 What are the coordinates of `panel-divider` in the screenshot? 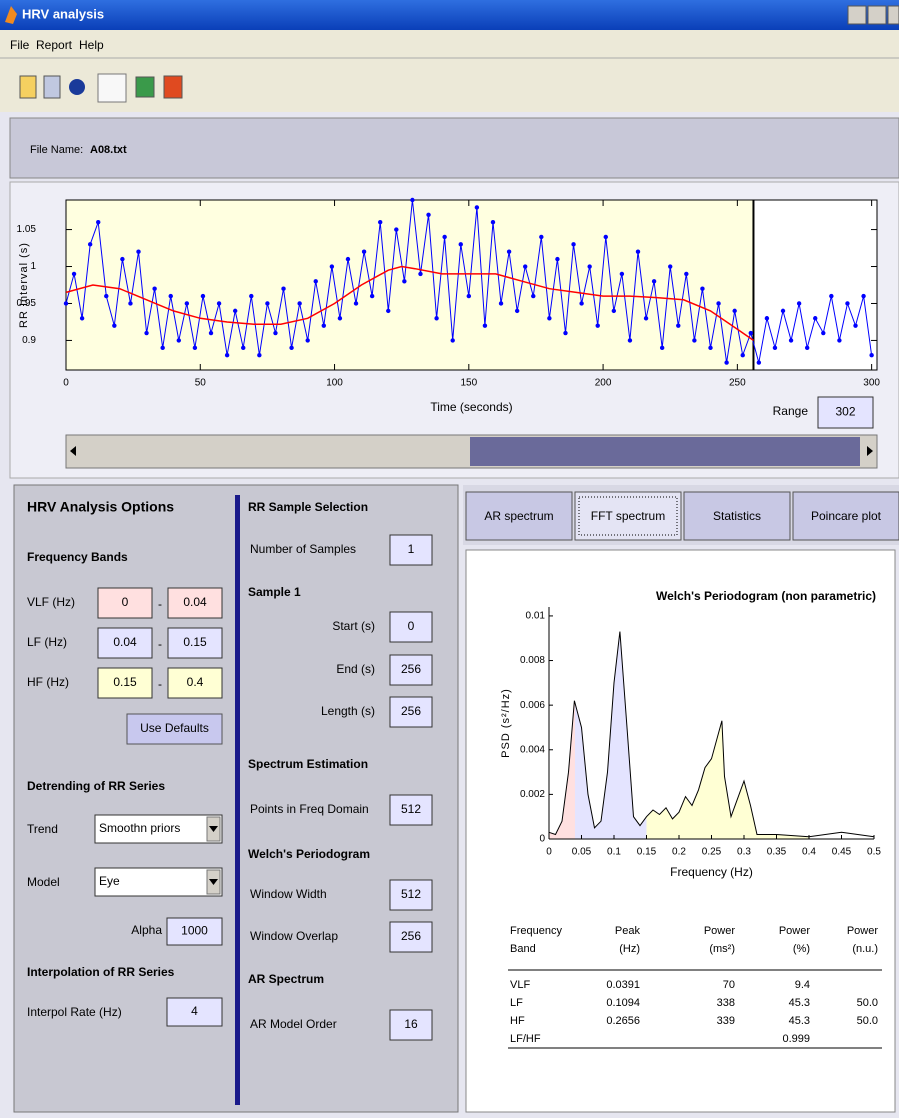 It's located at (237, 800).